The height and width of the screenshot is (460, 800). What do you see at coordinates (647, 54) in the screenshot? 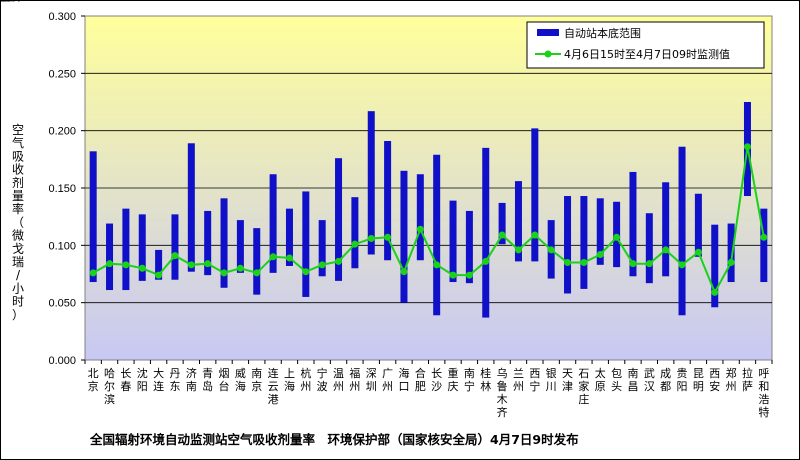
I see `legend-current-label: 4月6日15时至4月7日09时监测值` at bounding box center [647, 54].